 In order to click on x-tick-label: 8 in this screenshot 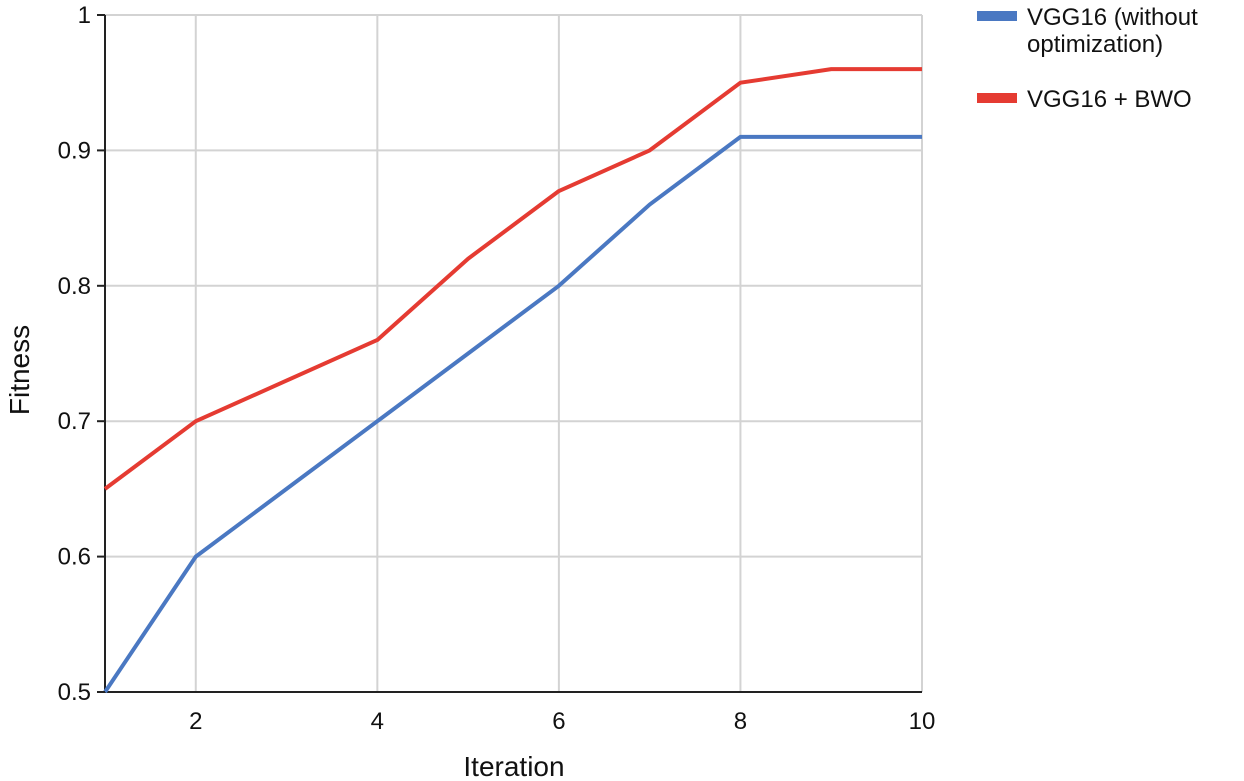, I will do `click(740, 721)`.